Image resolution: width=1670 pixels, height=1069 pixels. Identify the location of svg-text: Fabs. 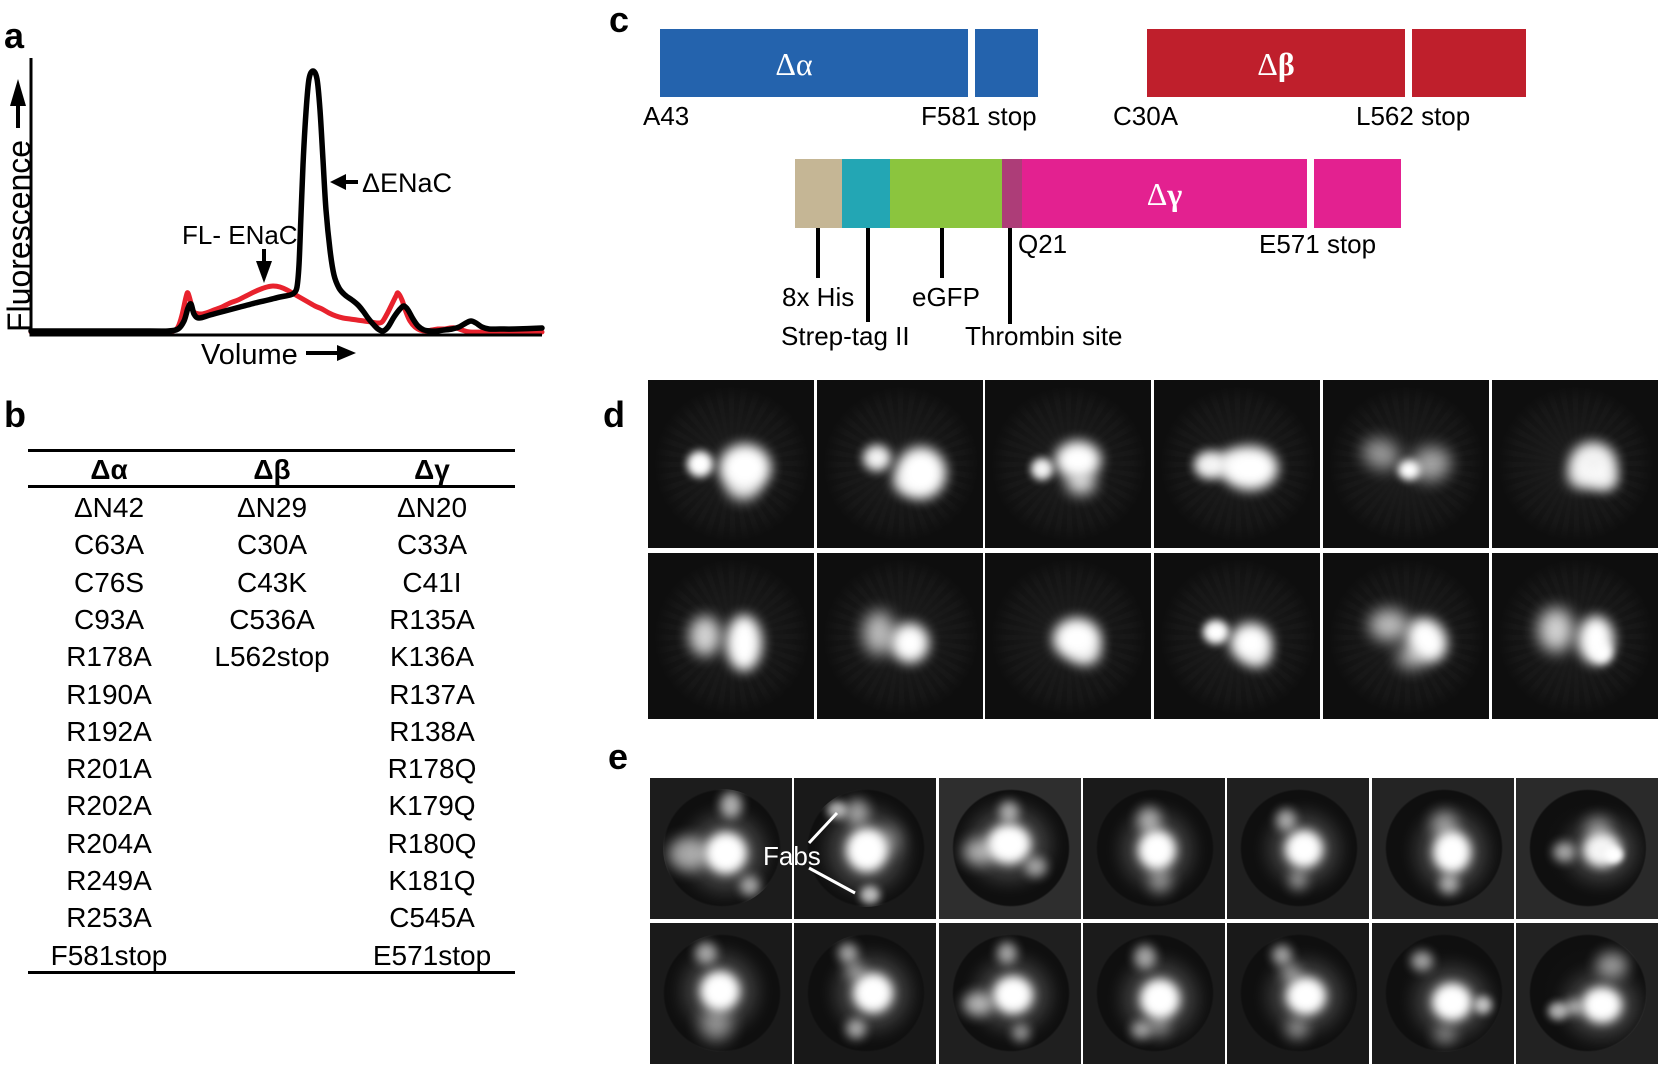
(792, 856).